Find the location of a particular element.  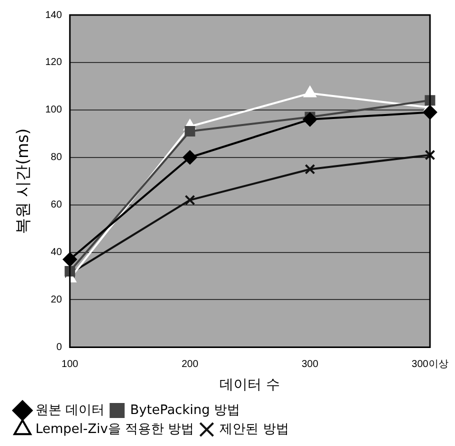

x-tick-label: 300이상 is located at coordinates (430, 364).